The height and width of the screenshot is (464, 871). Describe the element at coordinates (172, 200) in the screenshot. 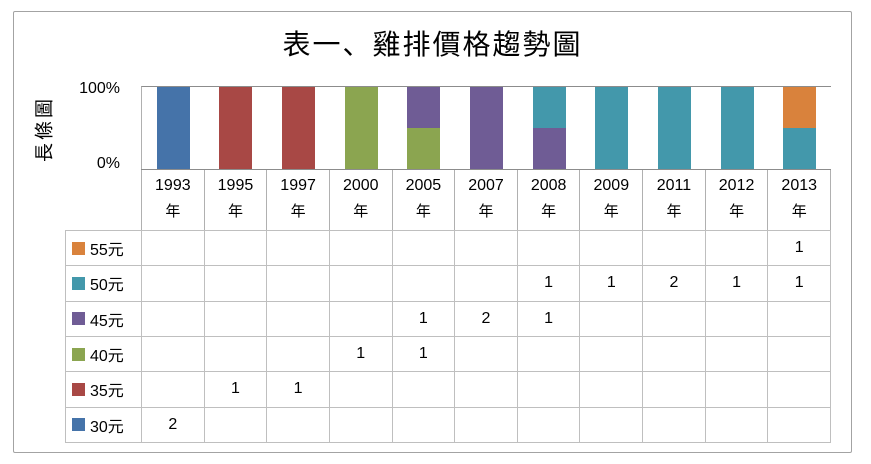

I see `category-cell-1993: 1993 年` at that location.